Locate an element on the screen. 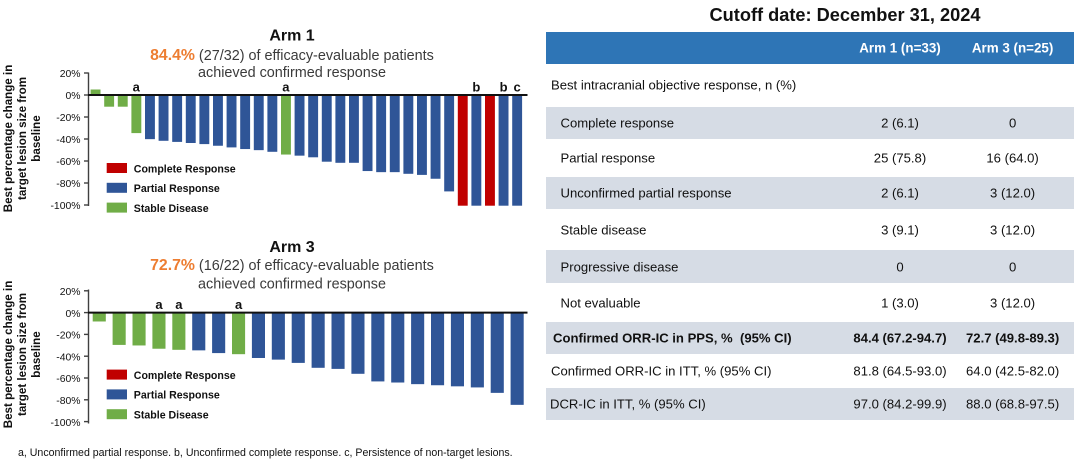 The height and width of the screenshot is (464, 1080). svg-text: c is located at coordinates (516, 87).